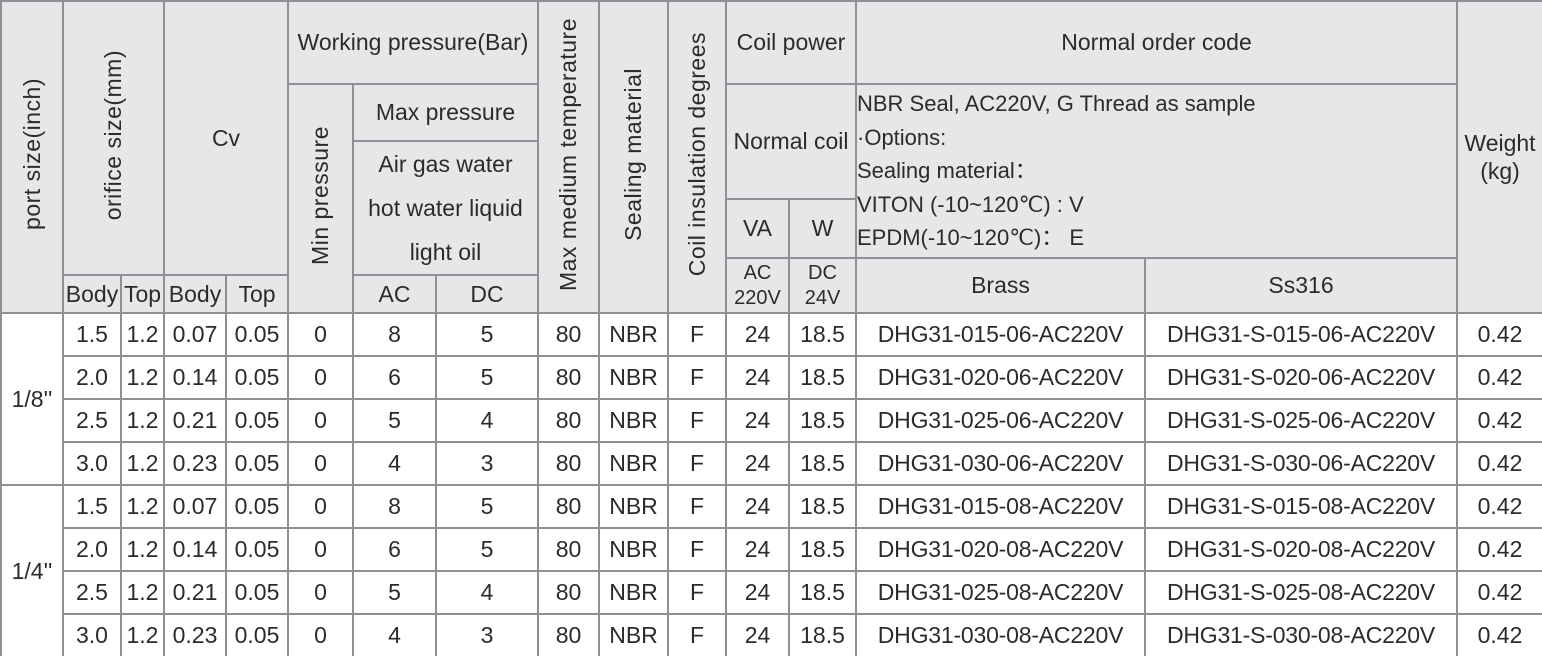 This screenshot has height=656, width=1542. What do you see at coordinates (696, 154) in the screenshot?
I see `header-coil-insulation-degrees-label: Coil insulation degrees` at bounding box center [696, 154].